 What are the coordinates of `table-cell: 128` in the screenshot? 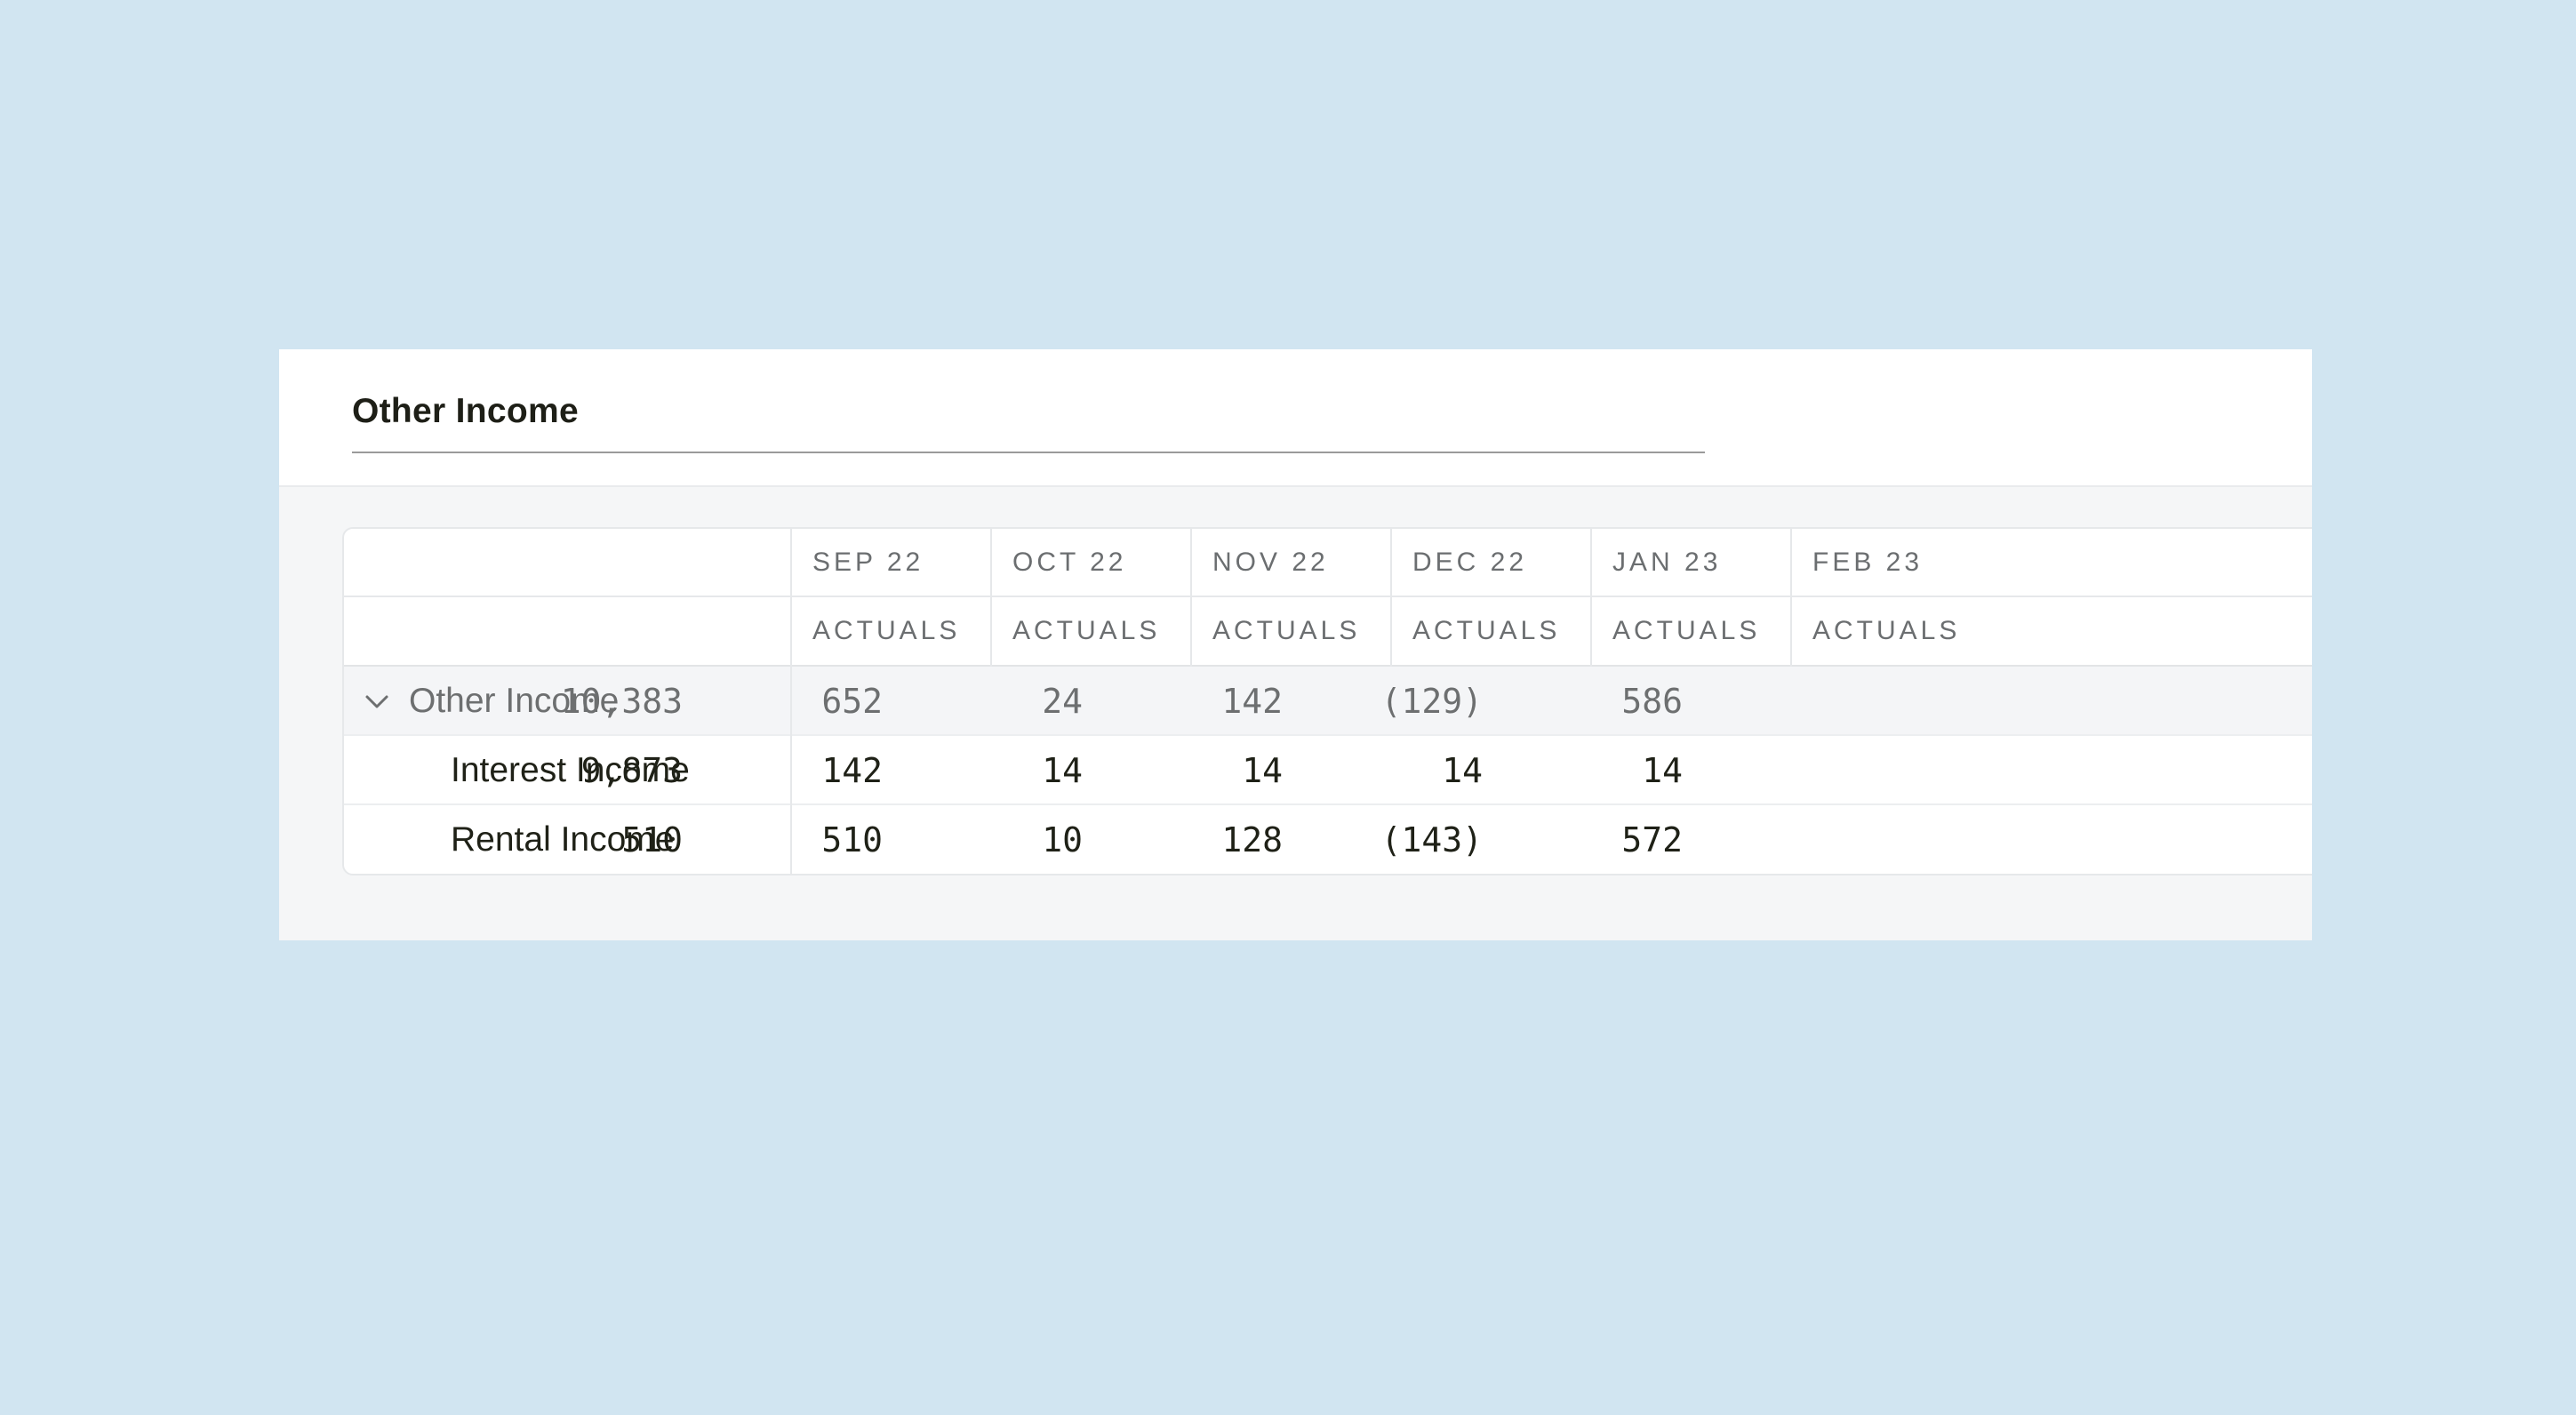 It's located at (1252, 839).